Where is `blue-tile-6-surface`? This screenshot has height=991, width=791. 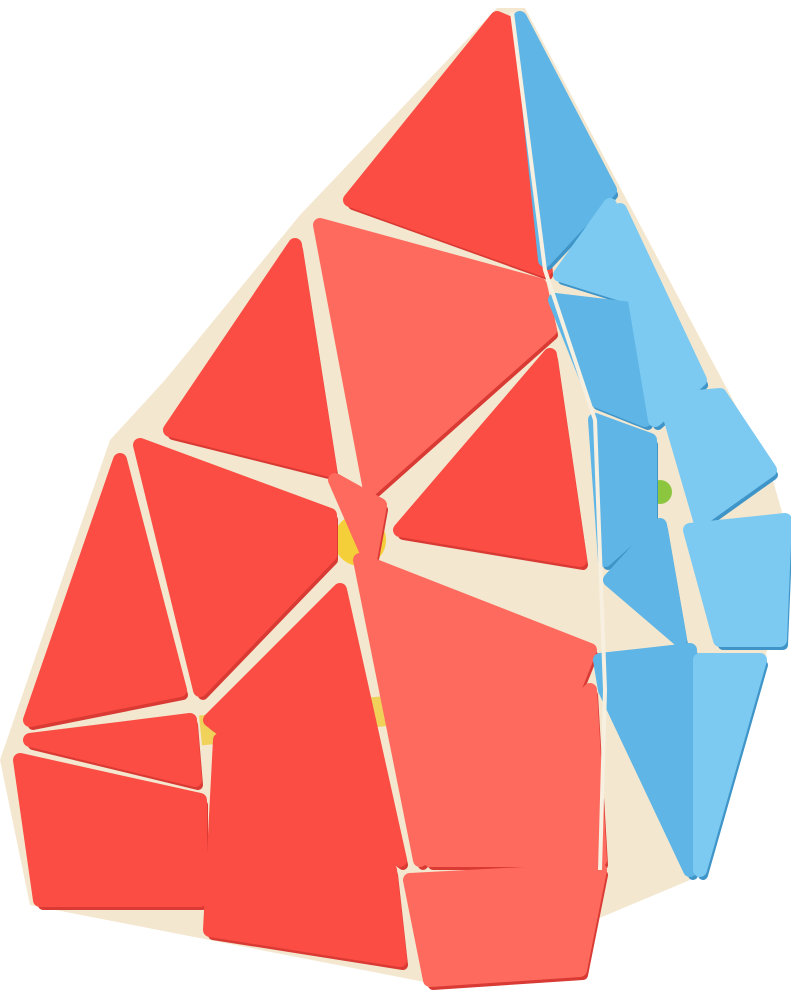 blue-tile-6-surface is located at coordinates (717, 457).